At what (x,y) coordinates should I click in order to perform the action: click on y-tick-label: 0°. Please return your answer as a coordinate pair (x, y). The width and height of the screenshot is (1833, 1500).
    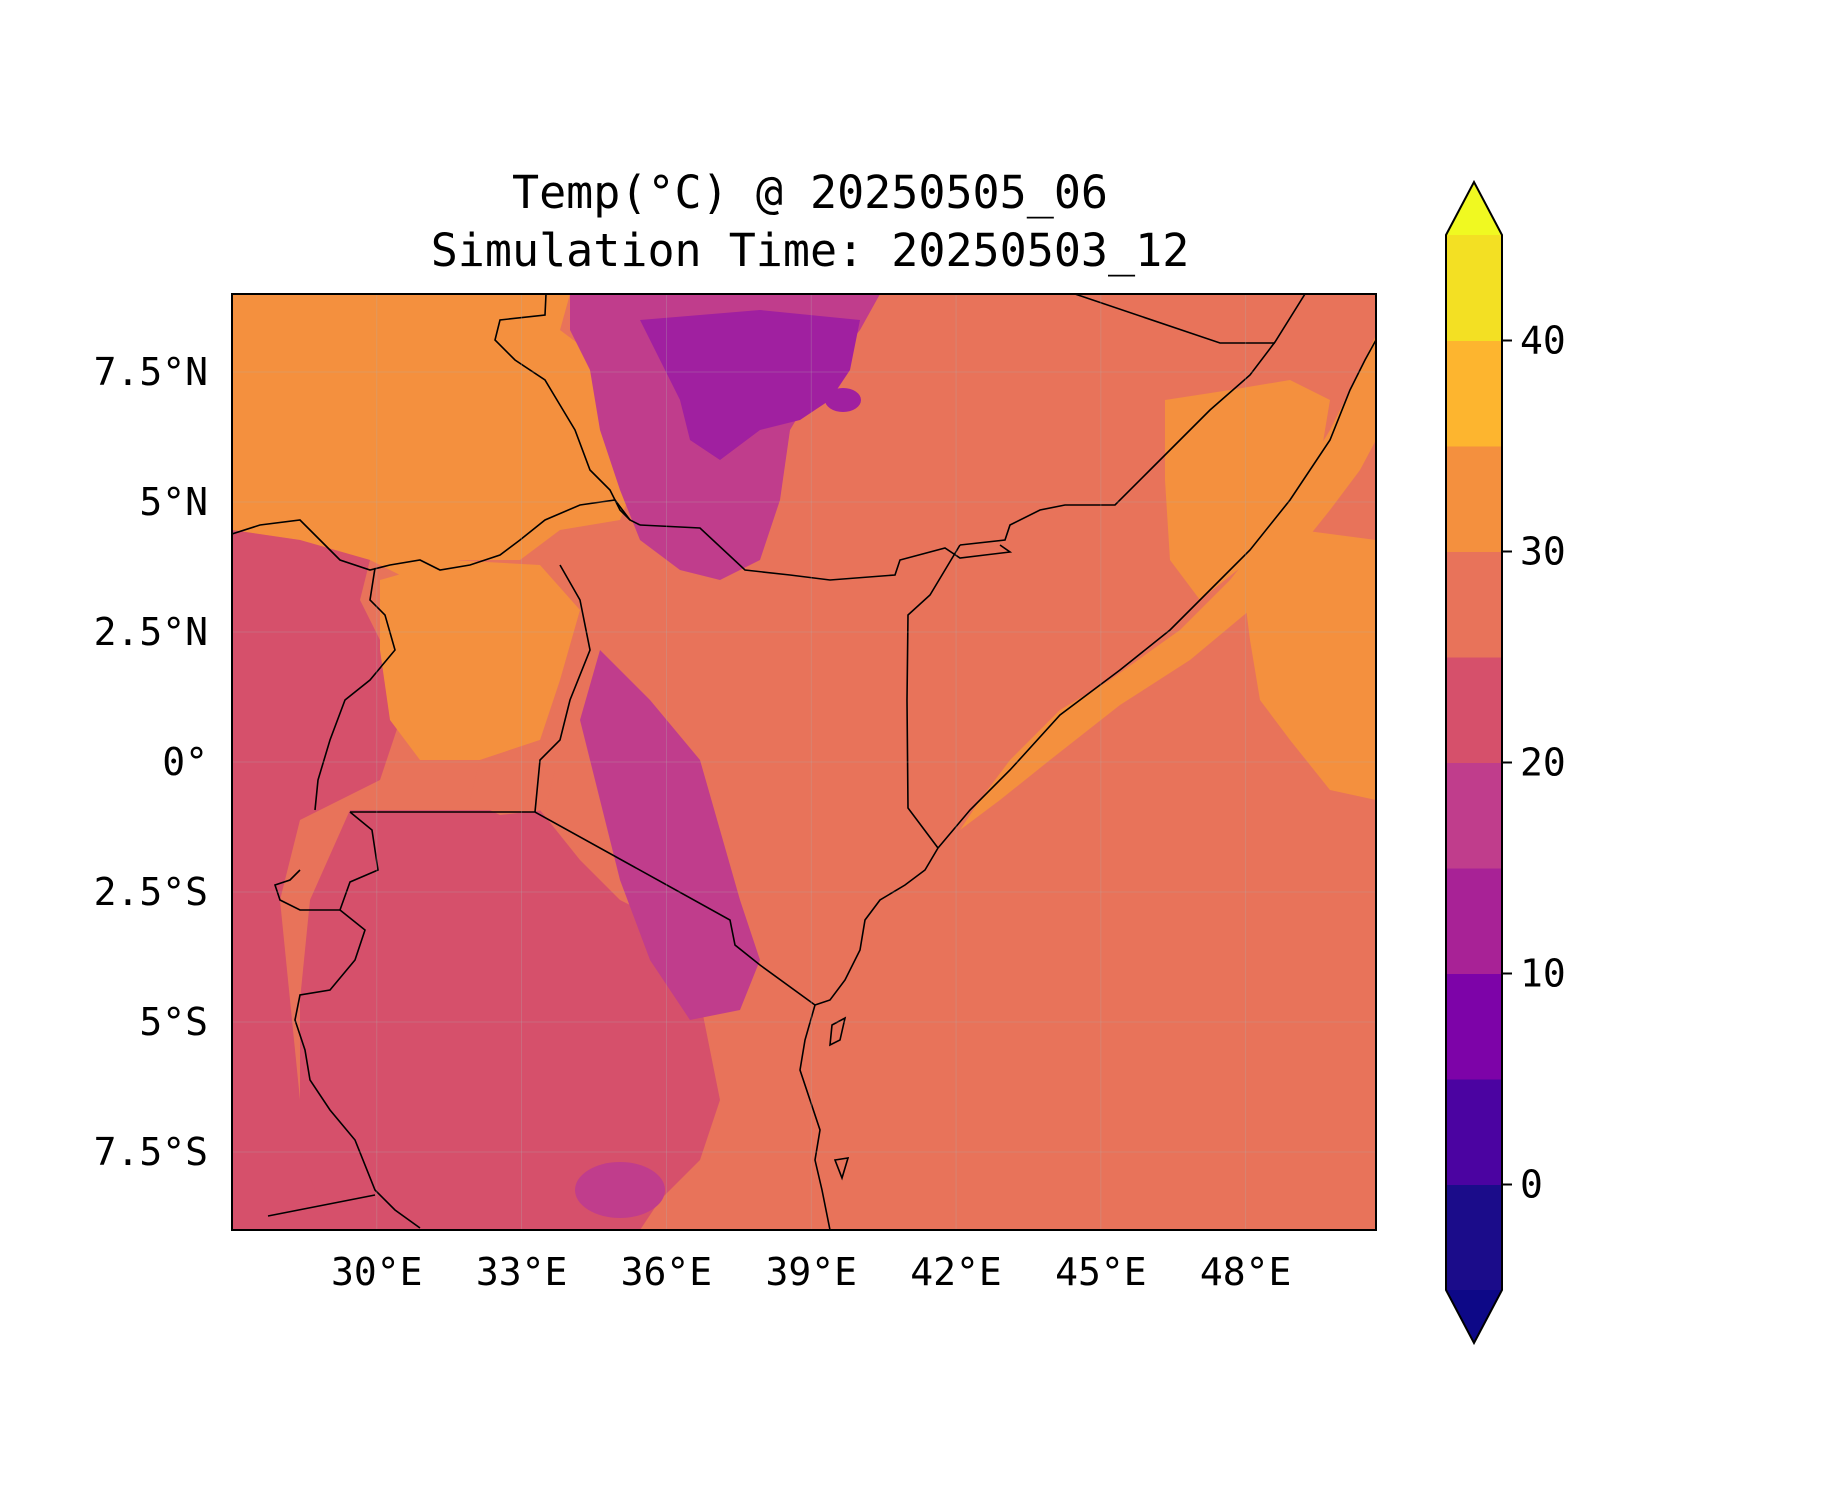
    Looking at the image, I should click on (185, 762).